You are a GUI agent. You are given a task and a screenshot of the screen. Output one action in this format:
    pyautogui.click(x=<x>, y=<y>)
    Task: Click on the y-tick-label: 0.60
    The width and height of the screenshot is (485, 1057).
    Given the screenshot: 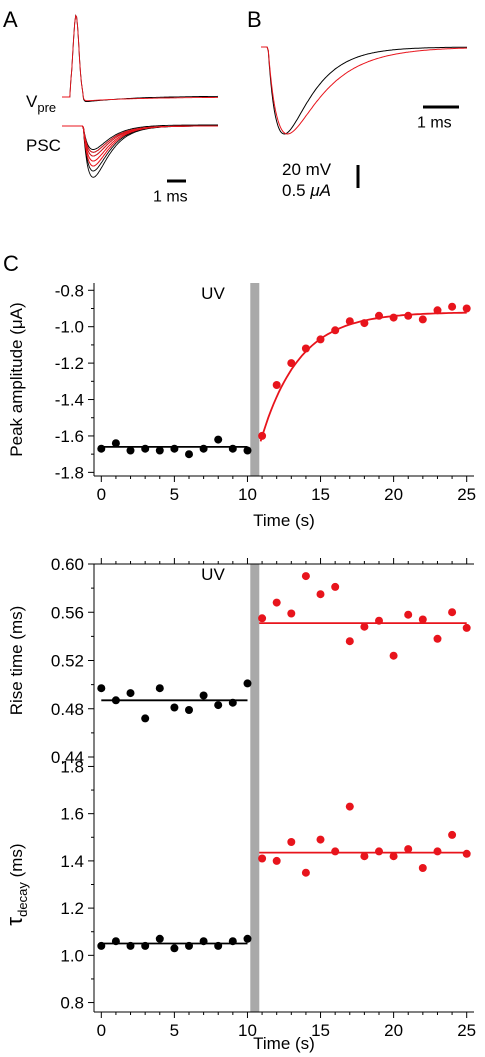 What is the action you would take?
    pyautogui.click(x=67, y=564)
    